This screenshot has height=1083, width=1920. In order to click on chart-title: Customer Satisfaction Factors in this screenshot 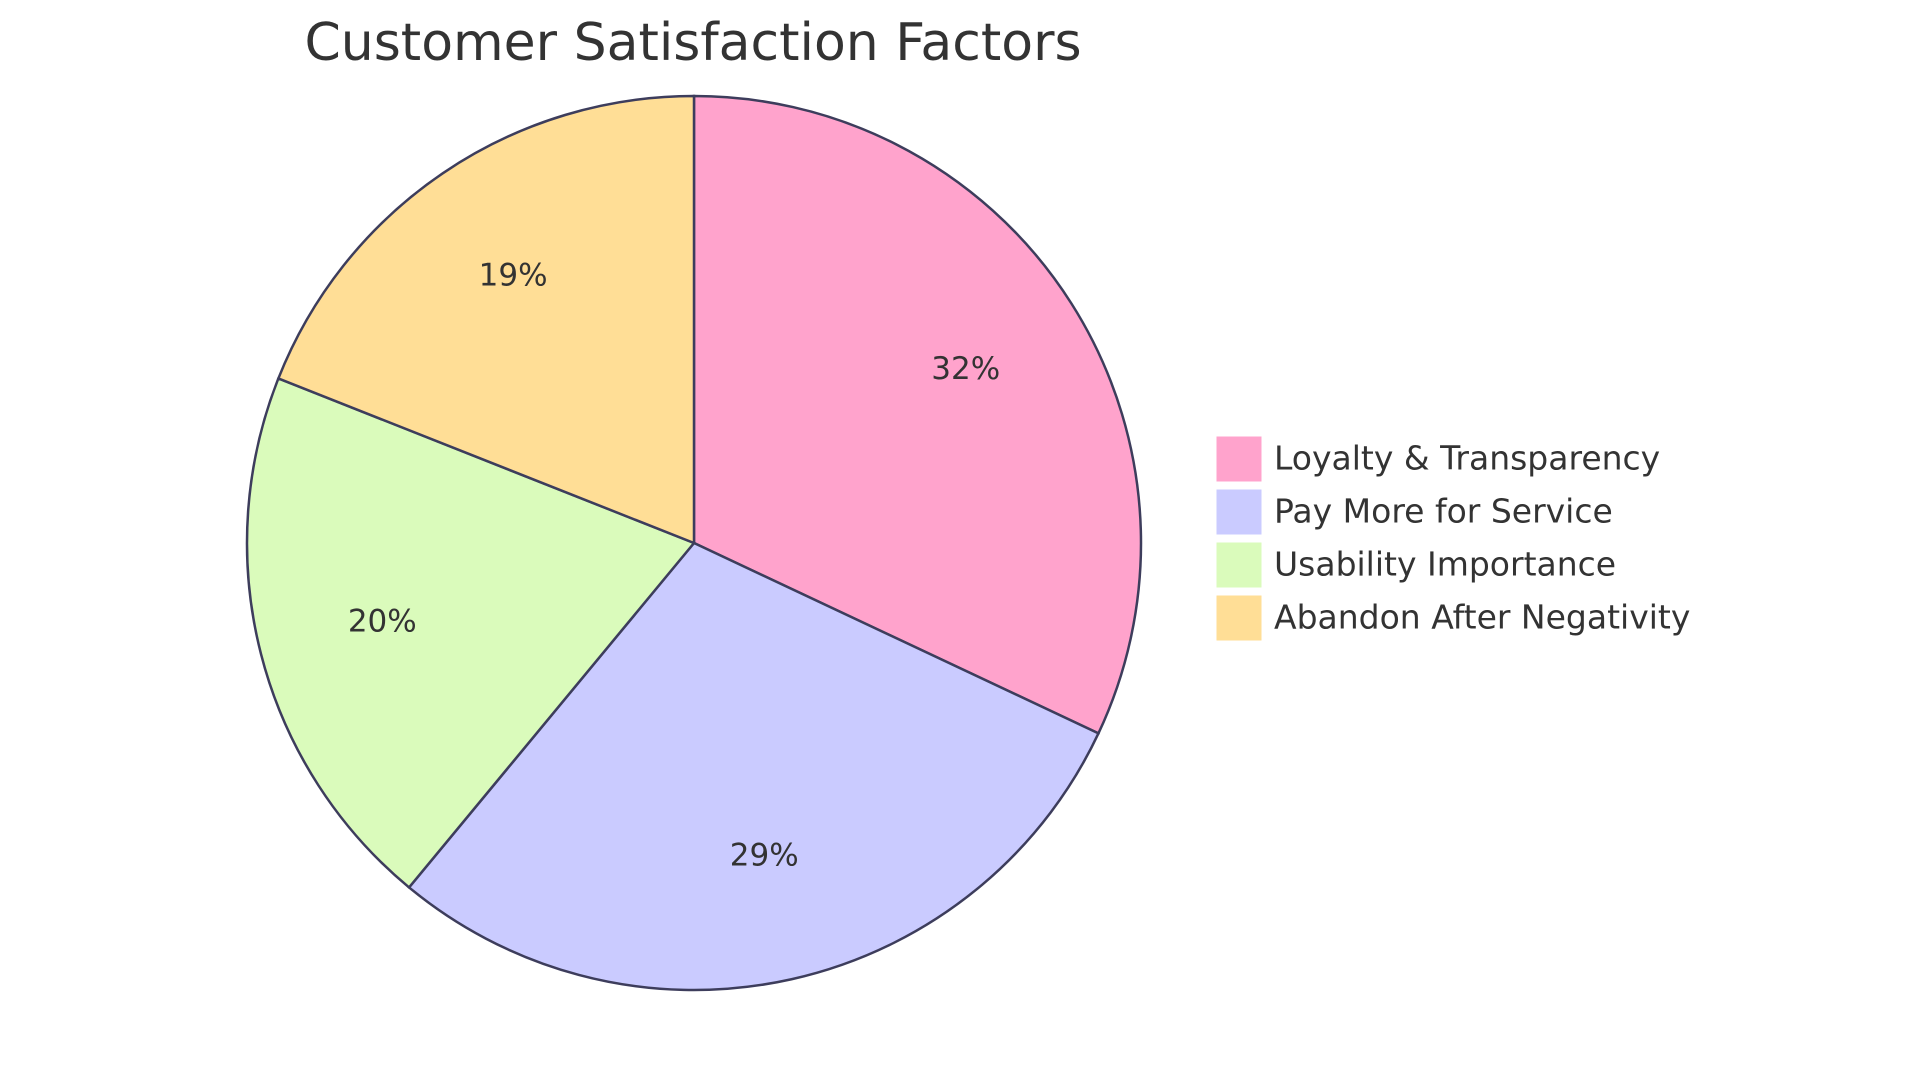, I will do `click(692, 43)`.